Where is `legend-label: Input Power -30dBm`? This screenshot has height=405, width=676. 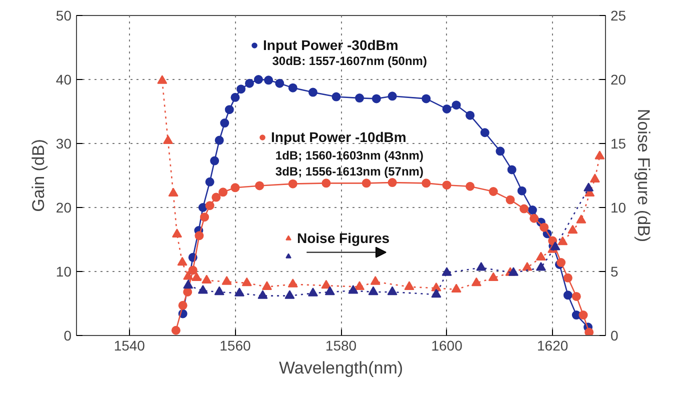
legend-label: Input Power -30dBm is located at coordinates (330, 45).